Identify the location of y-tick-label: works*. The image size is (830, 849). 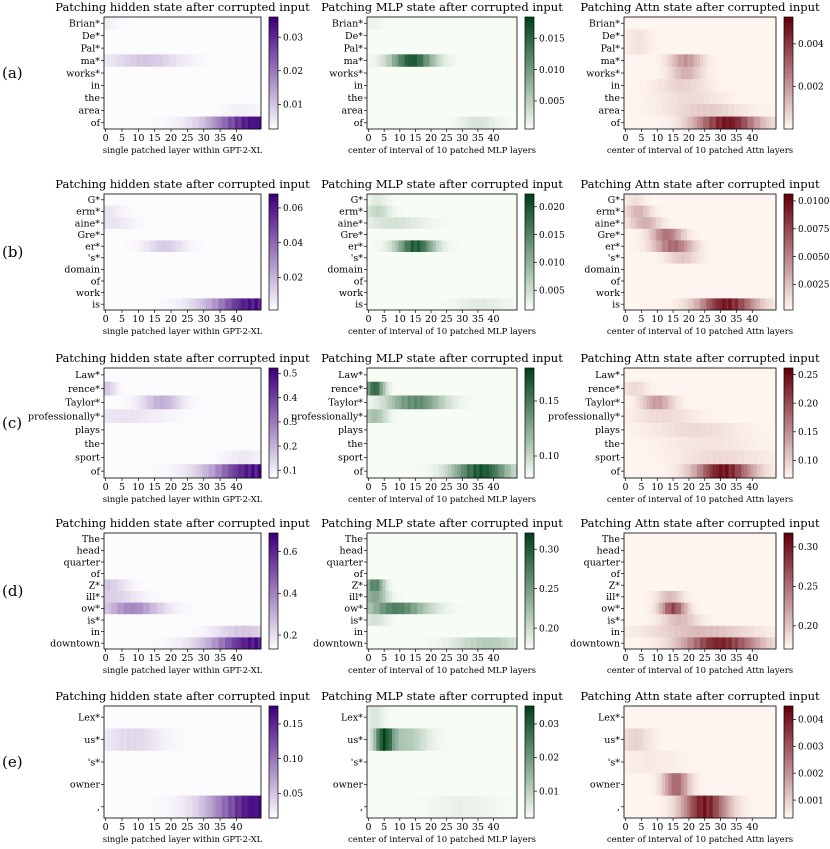
(346, 73).